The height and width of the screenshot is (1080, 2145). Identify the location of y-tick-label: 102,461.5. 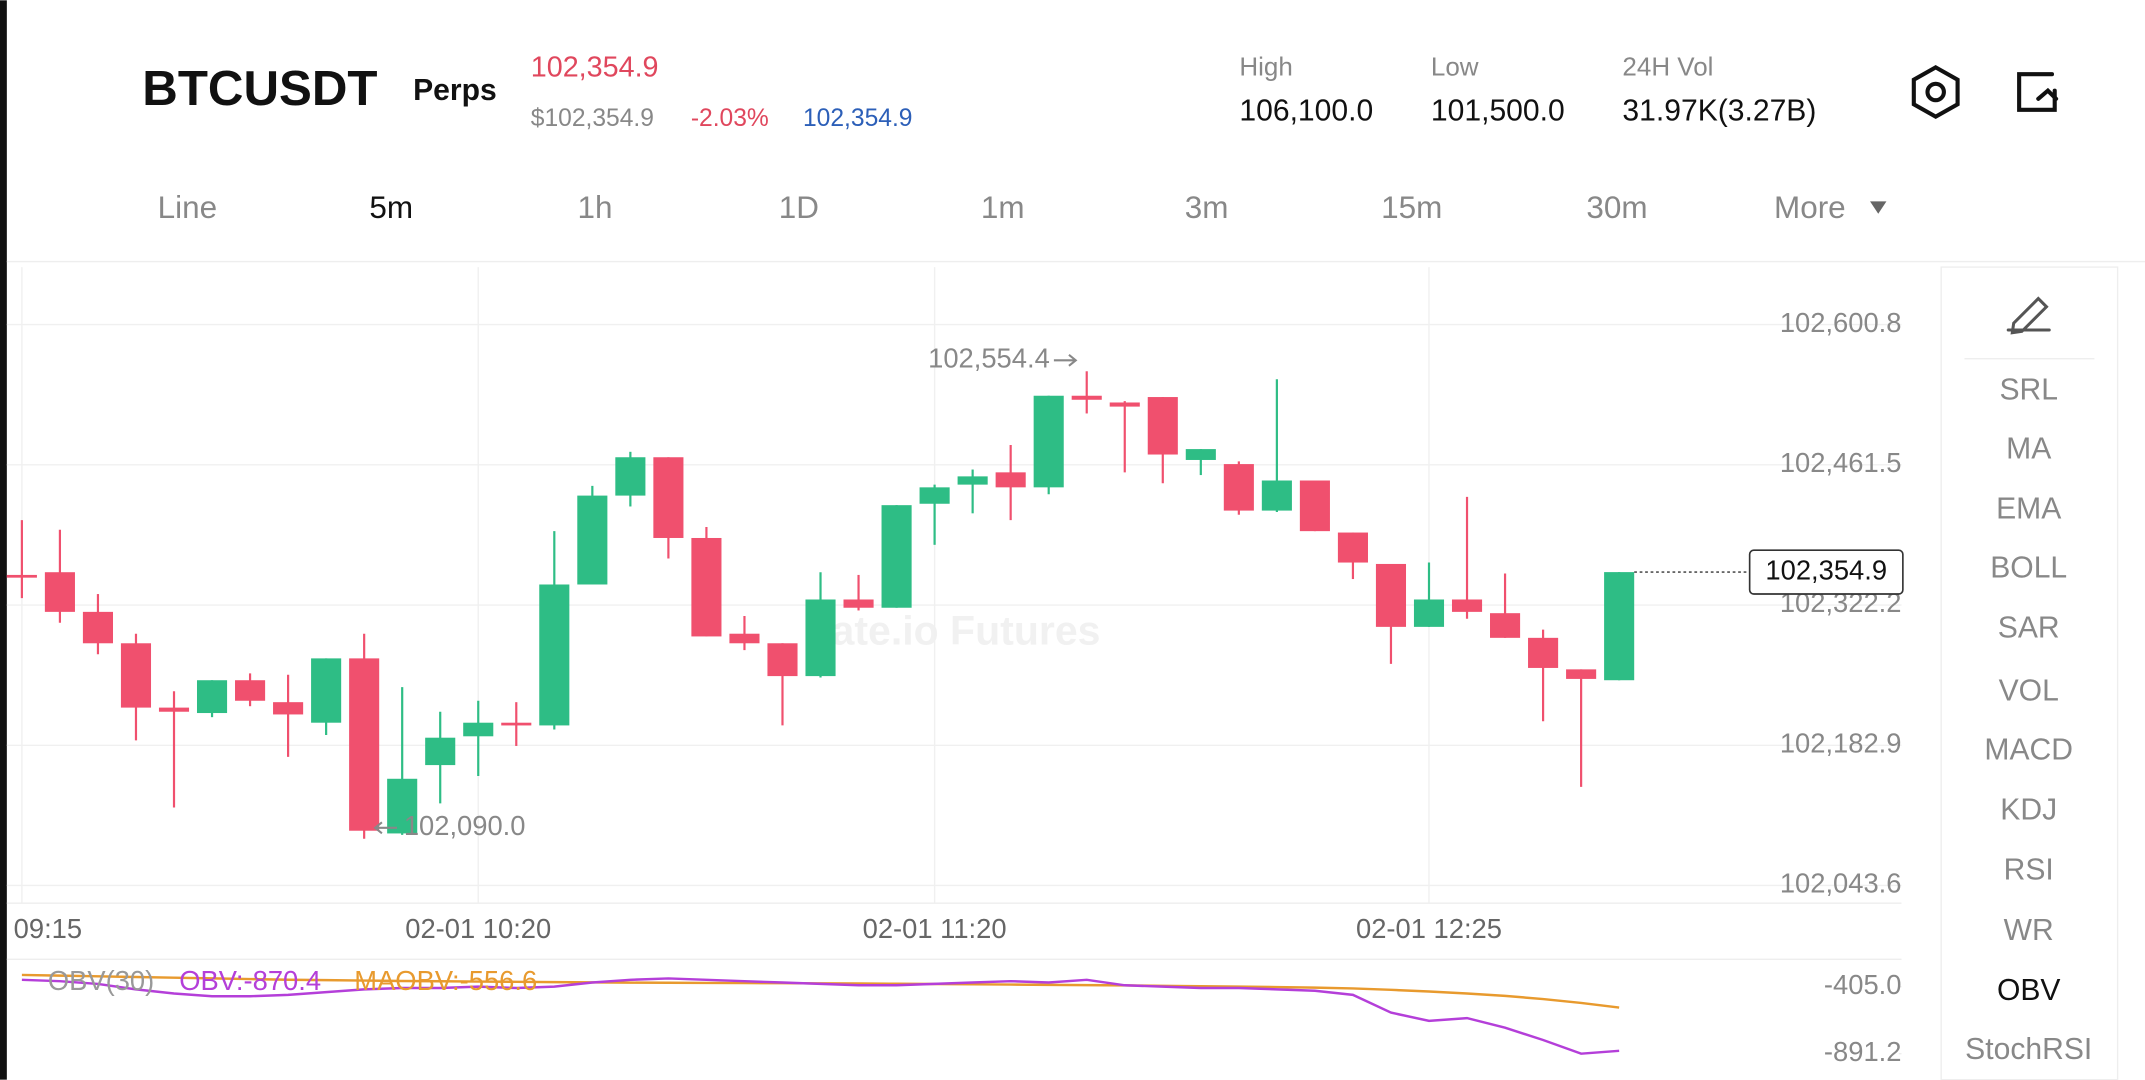
(1841, 462).